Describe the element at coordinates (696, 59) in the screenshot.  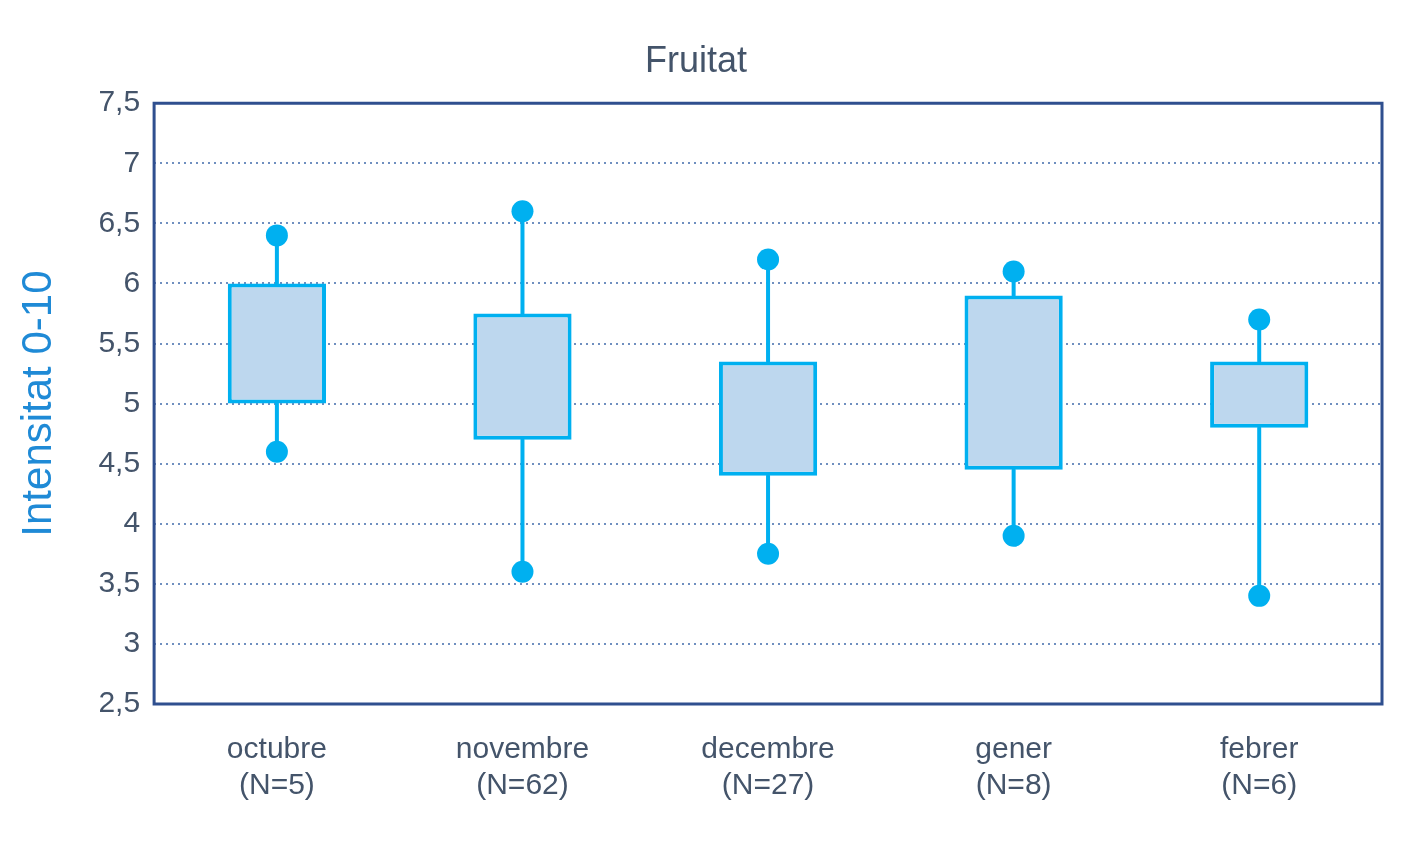
I see `chart-title: Fruitat` at that location.